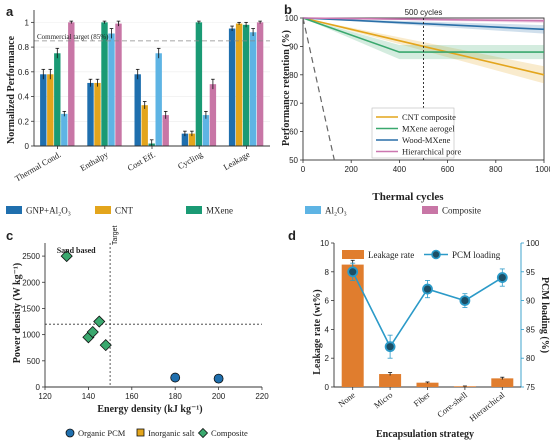 The width and height of the screenshot is (550, 443). I want to click on panel-b-legend-label: Hierarchical pore, so click(431, 152).